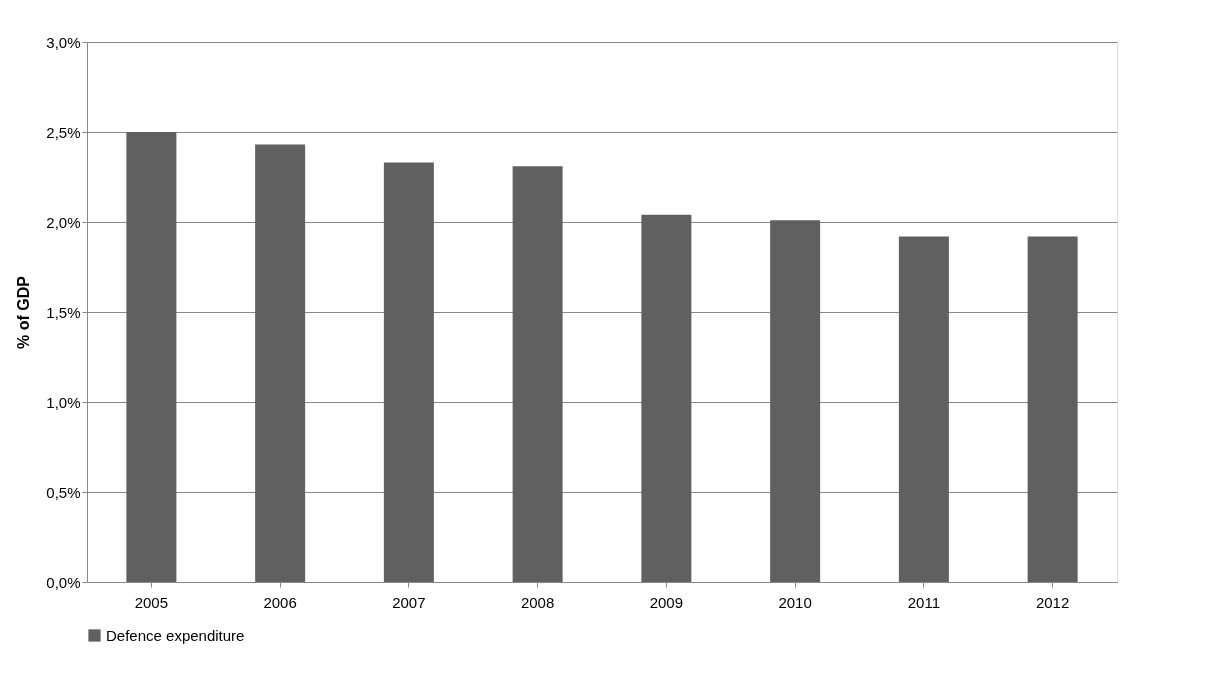 This screenshot has height=700, width=1206. What do you see at coordinates (63, 132) in the screenshot?
I see `y-tick-label: 2,5%` at bounding box center [63, 132].